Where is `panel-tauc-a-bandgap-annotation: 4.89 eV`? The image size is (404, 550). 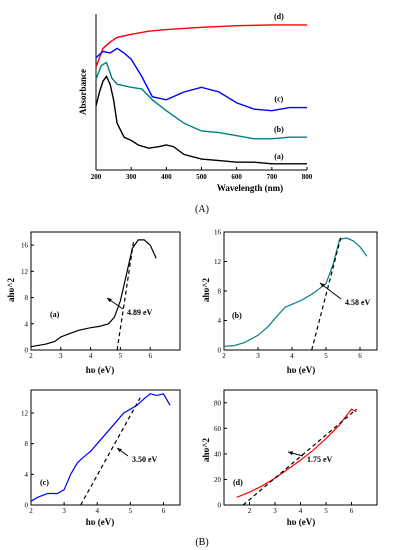 panel-tauc-a-bandgap-annotation: 4.89 eV is located at coordinates (140, 312).